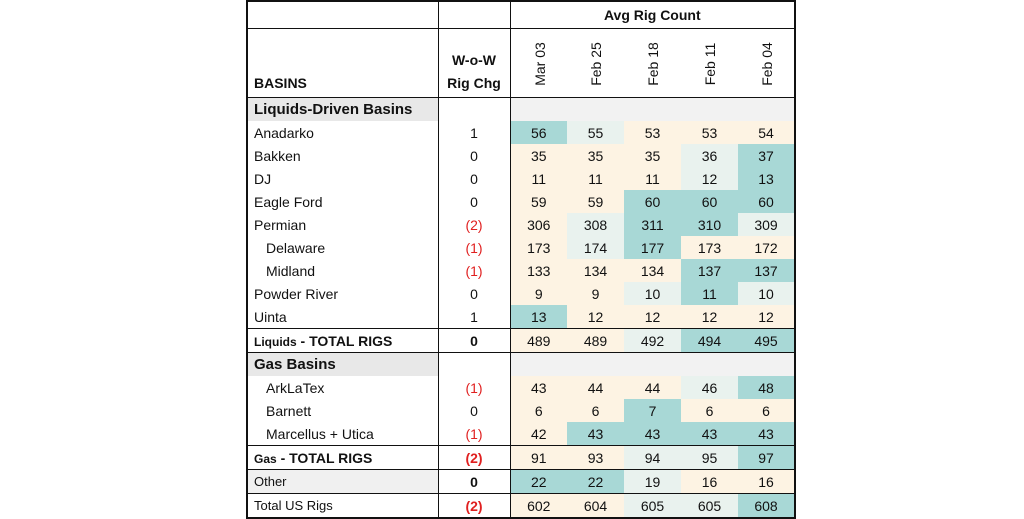 This screenshot has height=519, width=1024. What do you see at coordinates (265, 458) in the screenshot?
I see `total-label-prefix: Gas` at bounding box center [265, 458].